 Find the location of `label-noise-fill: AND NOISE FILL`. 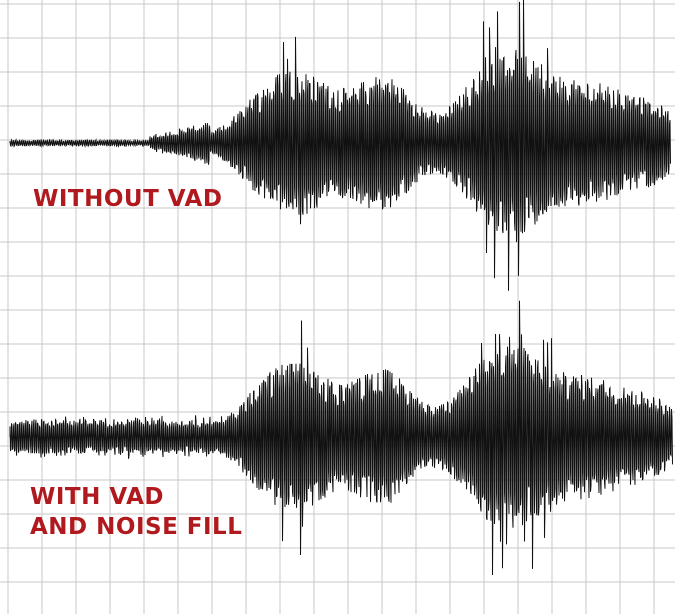

label-noise-fill: AND NOISE FILL is located at coordinates (136, 527).